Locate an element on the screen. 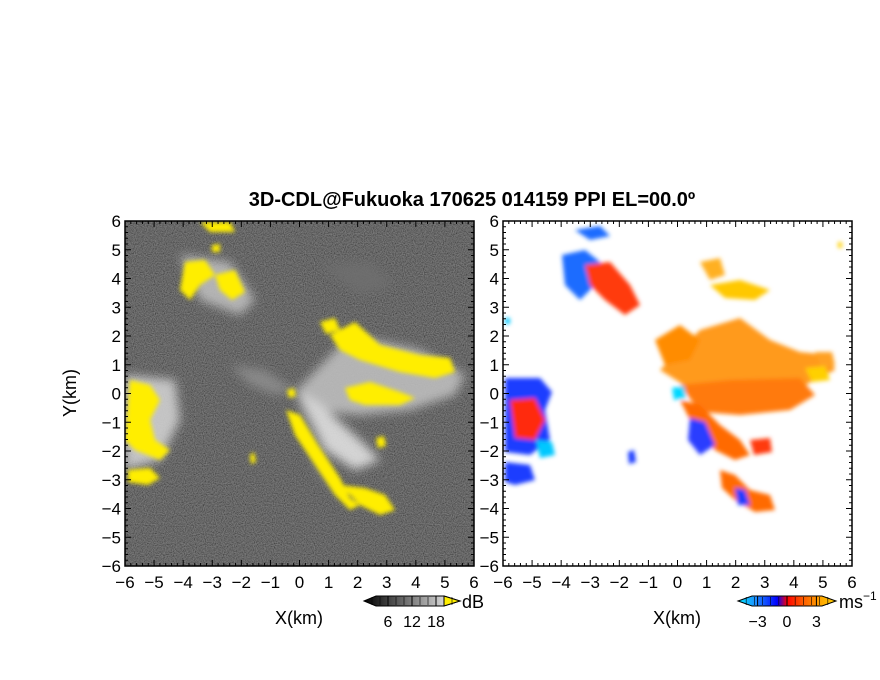 This screenshot has width=880, height=680. velocity-colorbar-ticks: −3 0 3 is located at coordinates (787, 613).